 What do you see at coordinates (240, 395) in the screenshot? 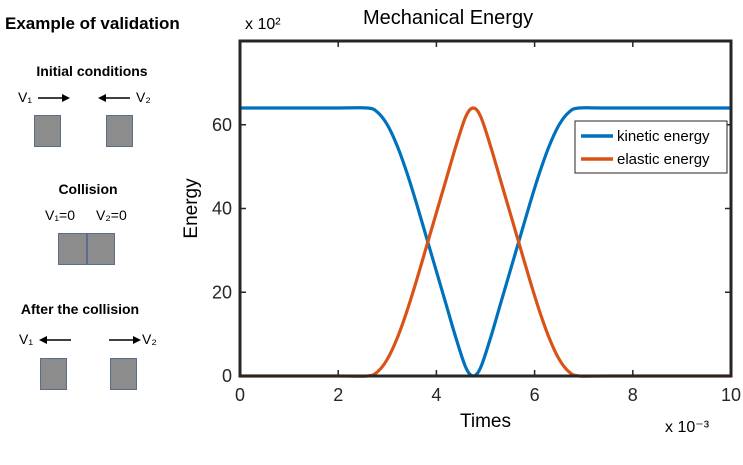
I see `x-tick-label: 0` at bounding box center [240, 395].